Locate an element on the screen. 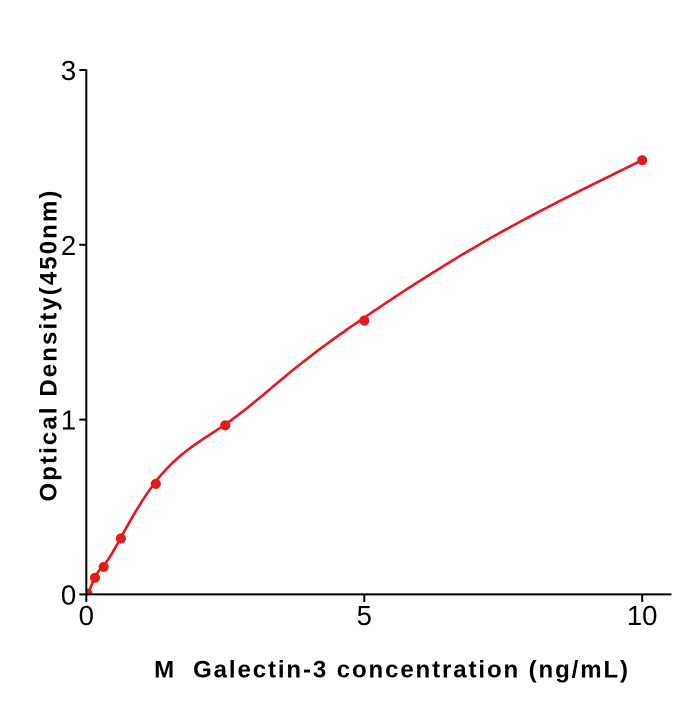 The width and height of the screenshot is (700, 705). svg-text: 10 is located at coordinates (642, 615).